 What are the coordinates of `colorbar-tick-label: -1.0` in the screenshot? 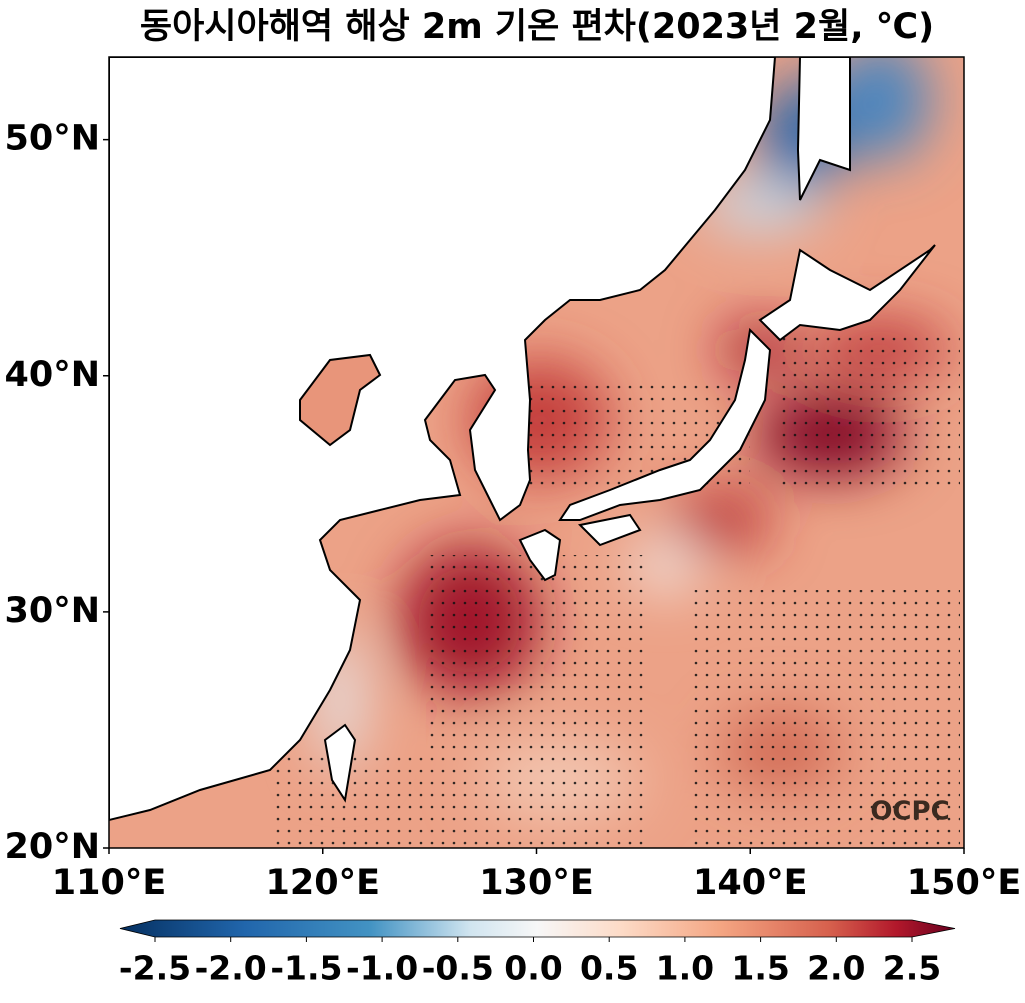 It's located at (382, 968).